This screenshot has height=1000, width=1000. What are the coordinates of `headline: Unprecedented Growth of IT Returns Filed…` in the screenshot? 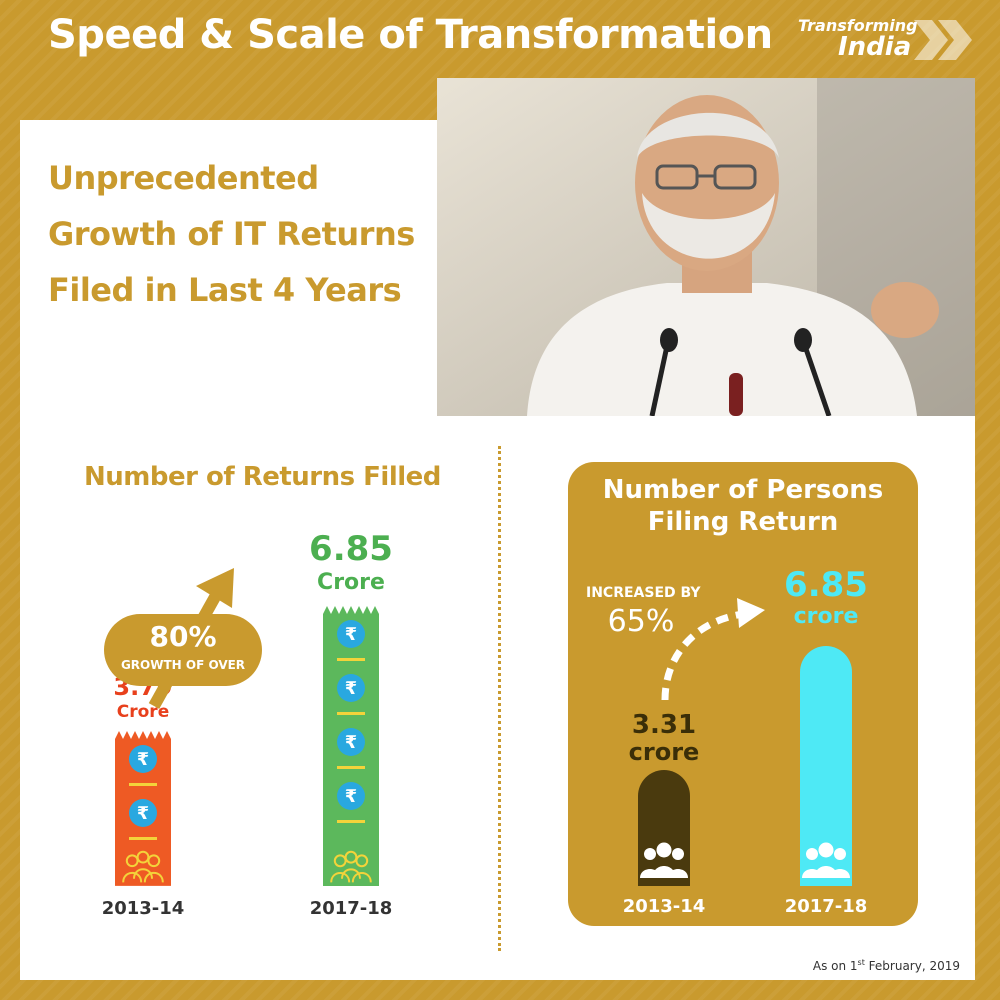 It's located at (243, 234).